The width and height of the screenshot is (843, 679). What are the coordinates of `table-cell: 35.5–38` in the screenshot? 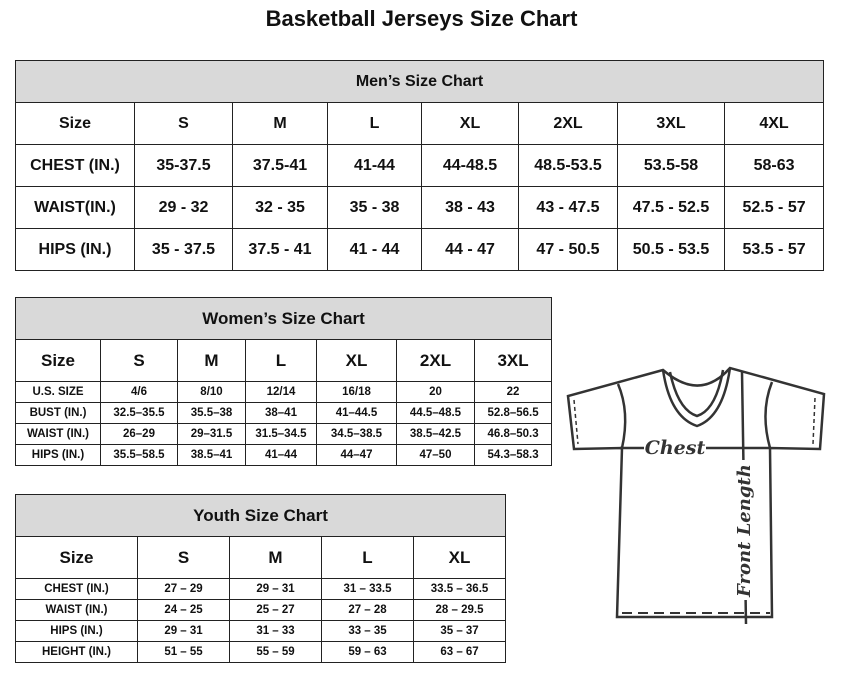 It's located at (211, 413).